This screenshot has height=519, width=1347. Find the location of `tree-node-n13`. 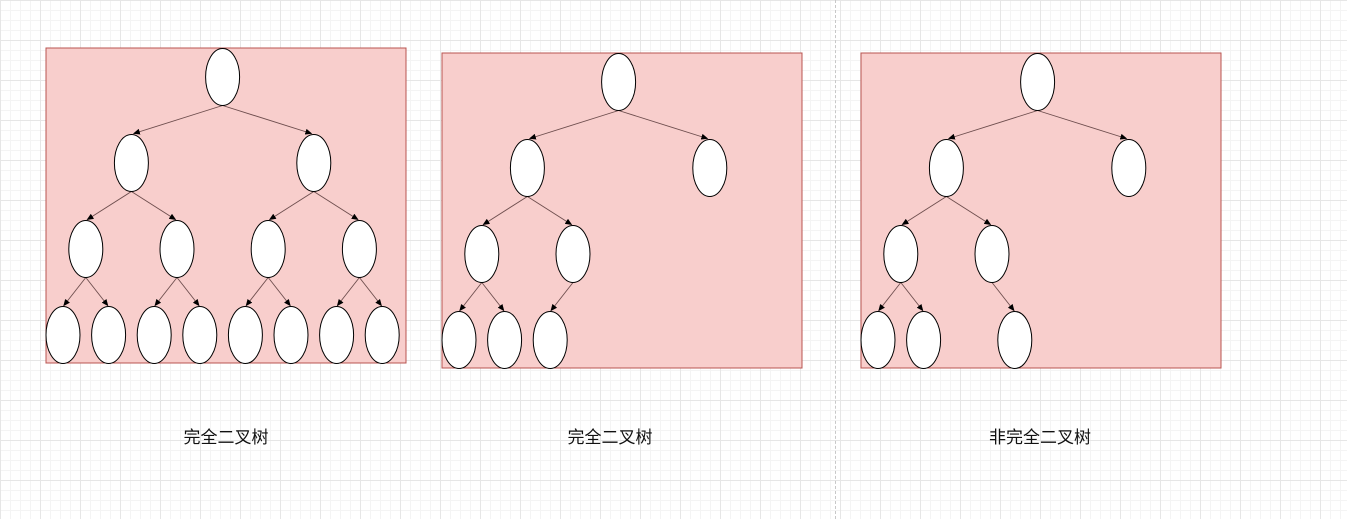

tree-node-n13 is located at coordinates (291, 335).